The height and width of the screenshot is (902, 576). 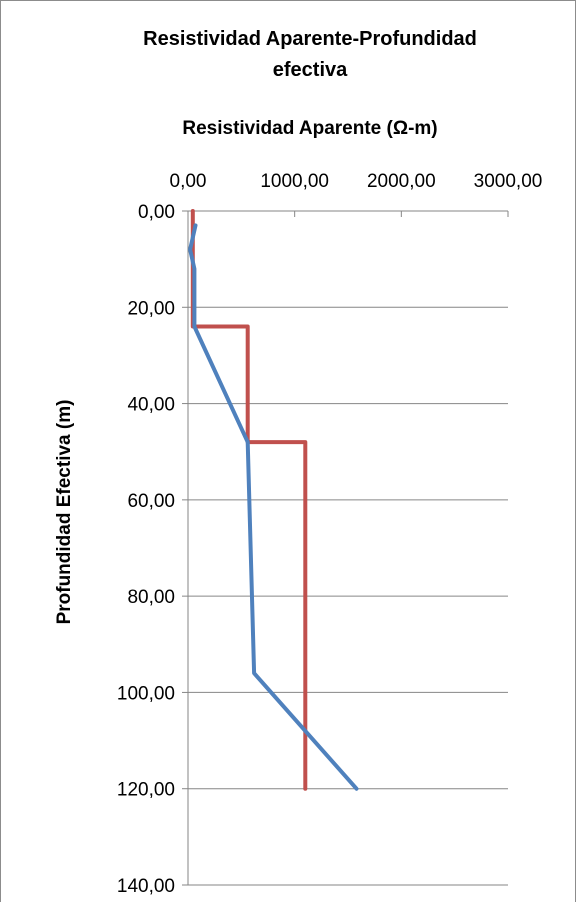 What do you see at coordinates (294, 181) in the screenshot?
I see `x-tick-label: 1000,00` at bounding box center [294, 181].